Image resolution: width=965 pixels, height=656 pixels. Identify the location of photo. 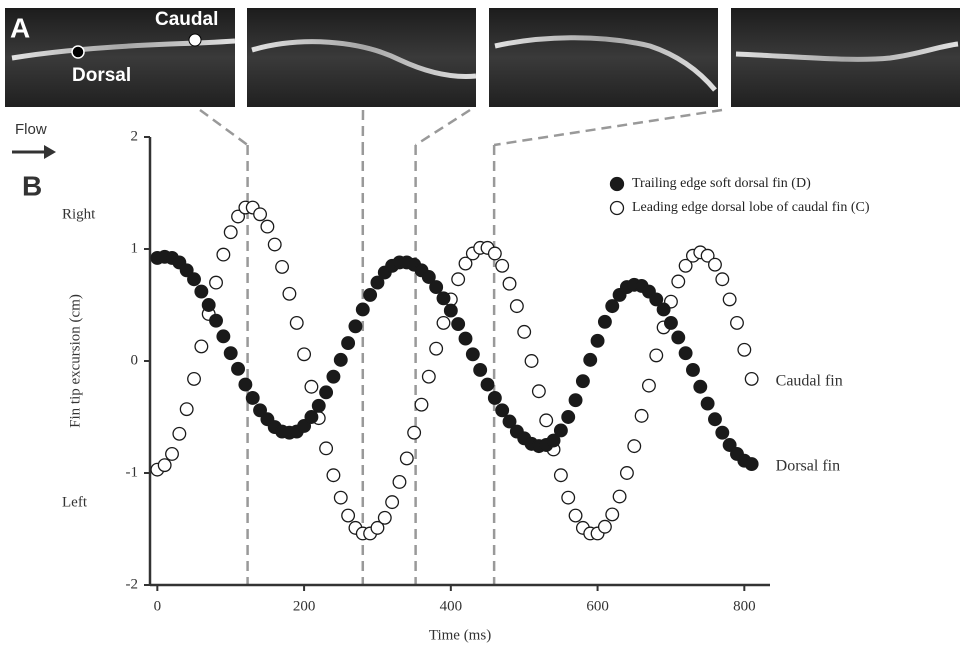
(603, 57).